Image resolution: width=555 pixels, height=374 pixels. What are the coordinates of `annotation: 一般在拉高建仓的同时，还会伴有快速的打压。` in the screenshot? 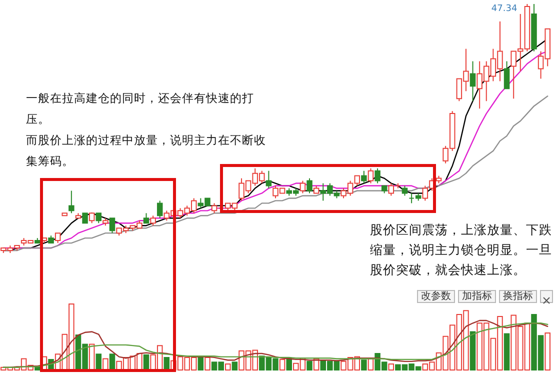 It's located at (140, 109).